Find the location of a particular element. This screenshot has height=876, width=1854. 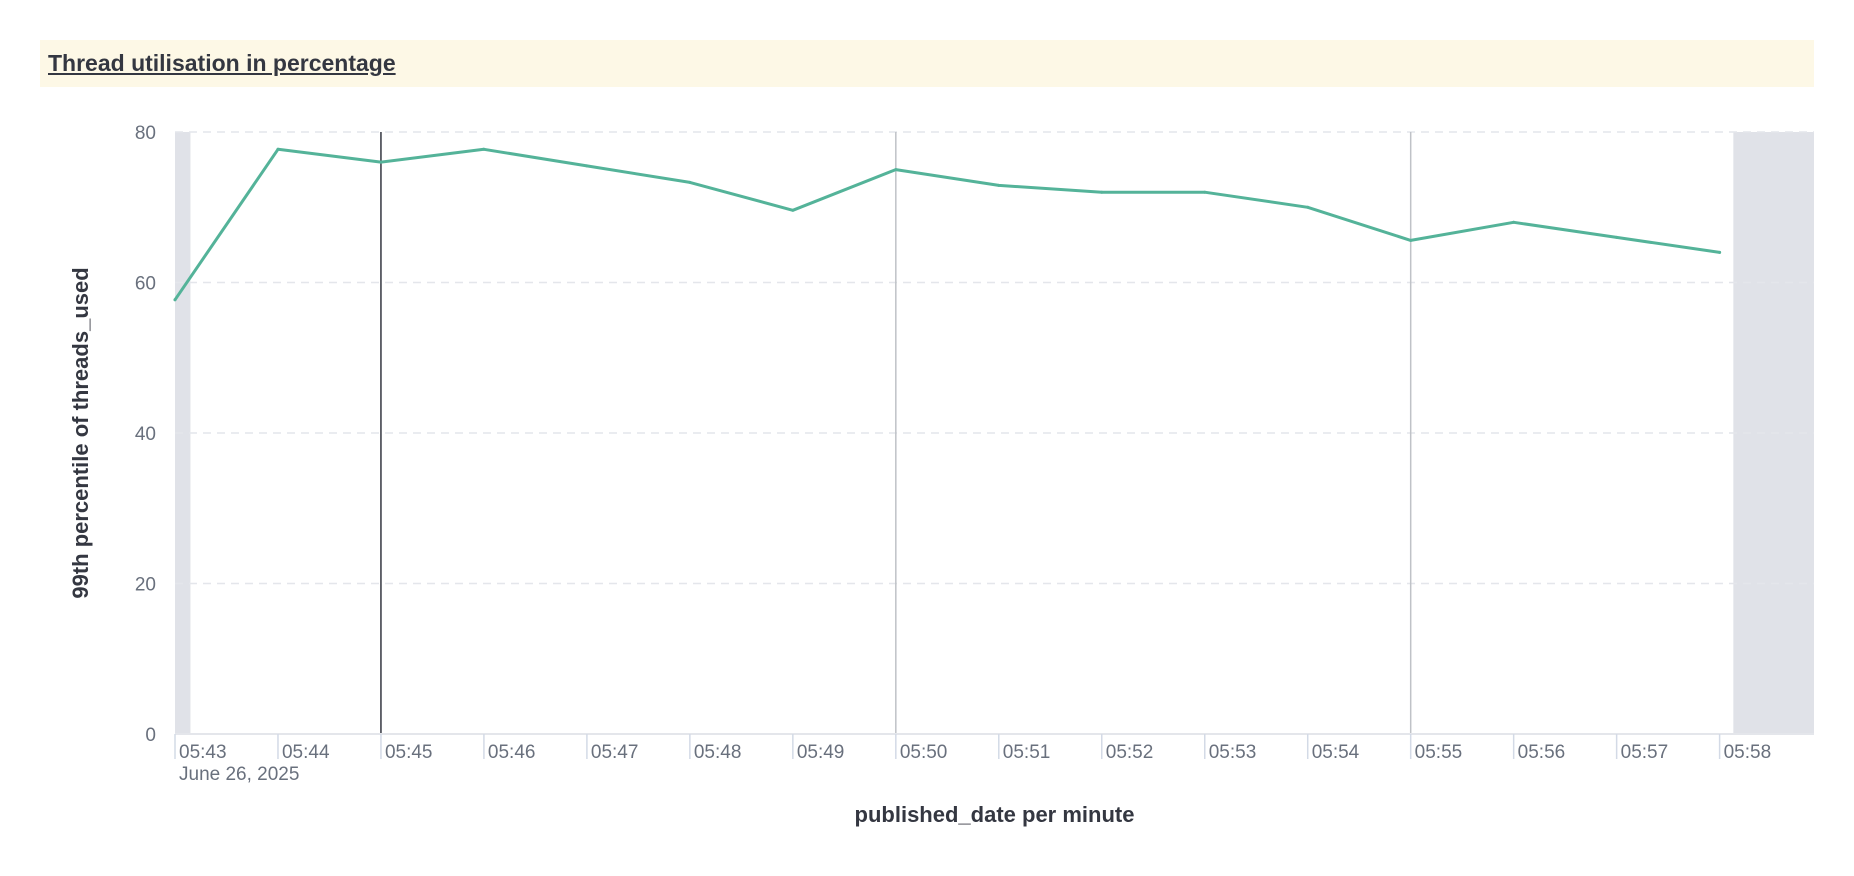

x-axis-date-label: June 26, 2025 is located at coordinates (239, 774).